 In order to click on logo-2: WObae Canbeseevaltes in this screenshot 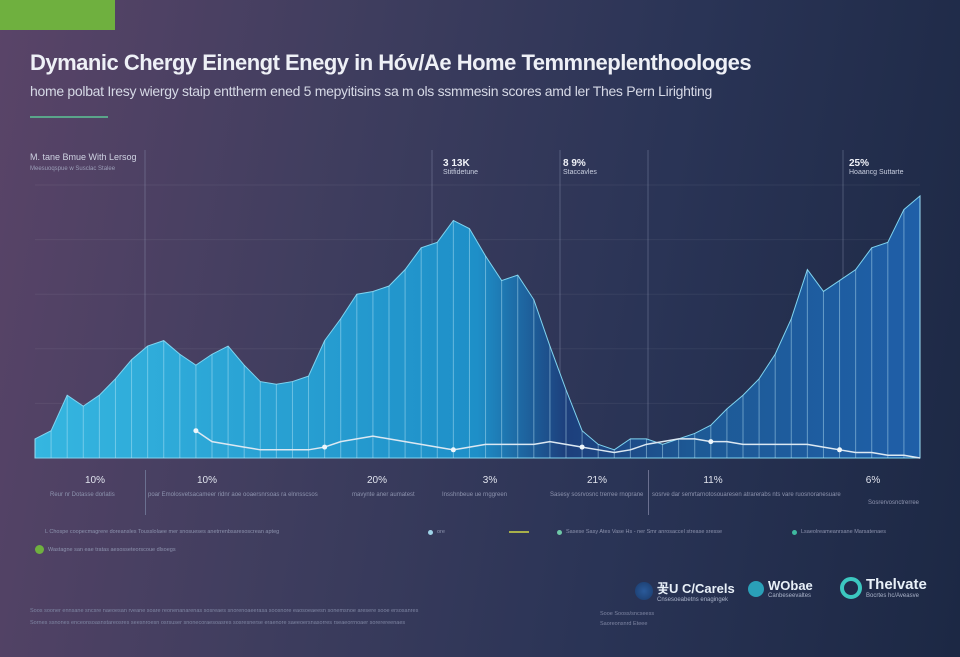, I will do `click(780, 588)`.